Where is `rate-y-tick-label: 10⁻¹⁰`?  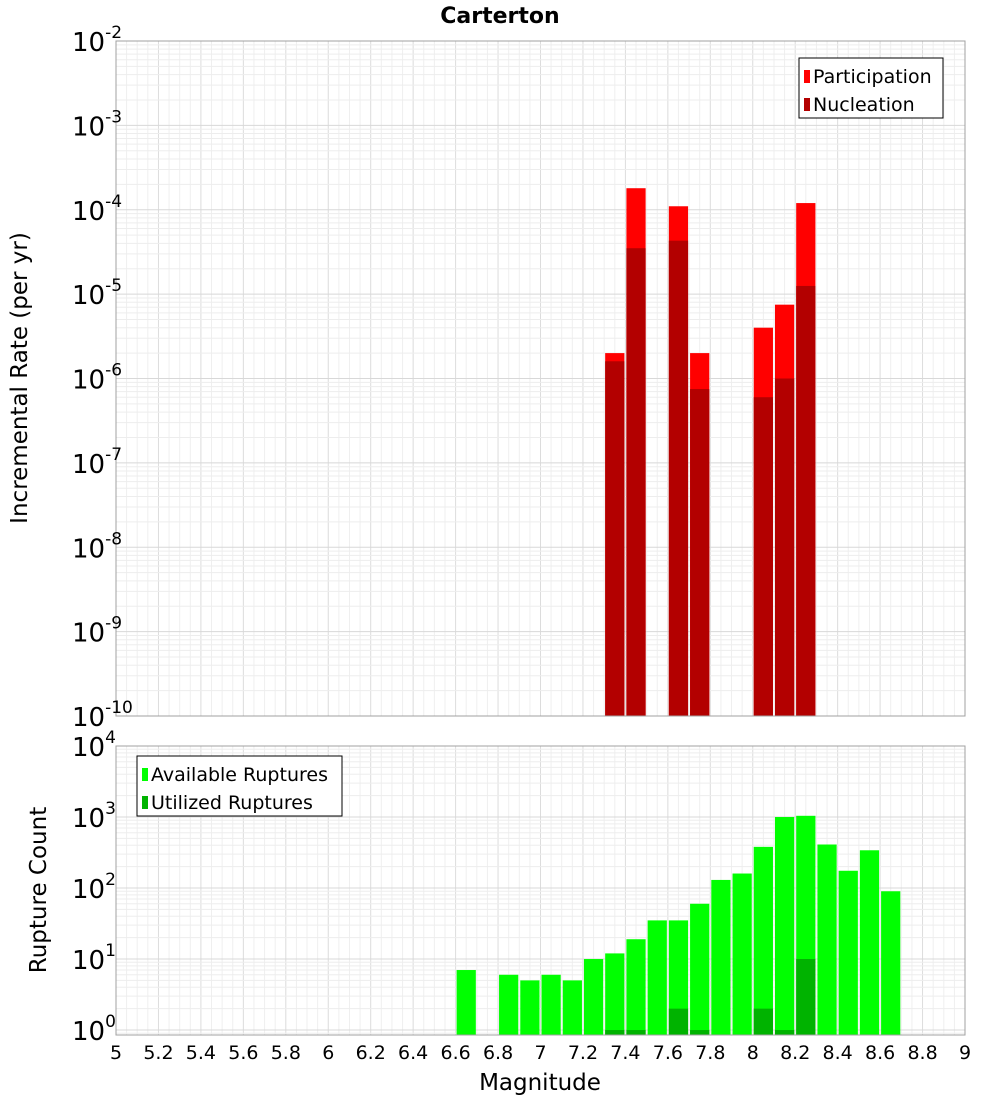
rate-y-tick-label: 10⁻¹⁰ is located at coordinates (102, 715).